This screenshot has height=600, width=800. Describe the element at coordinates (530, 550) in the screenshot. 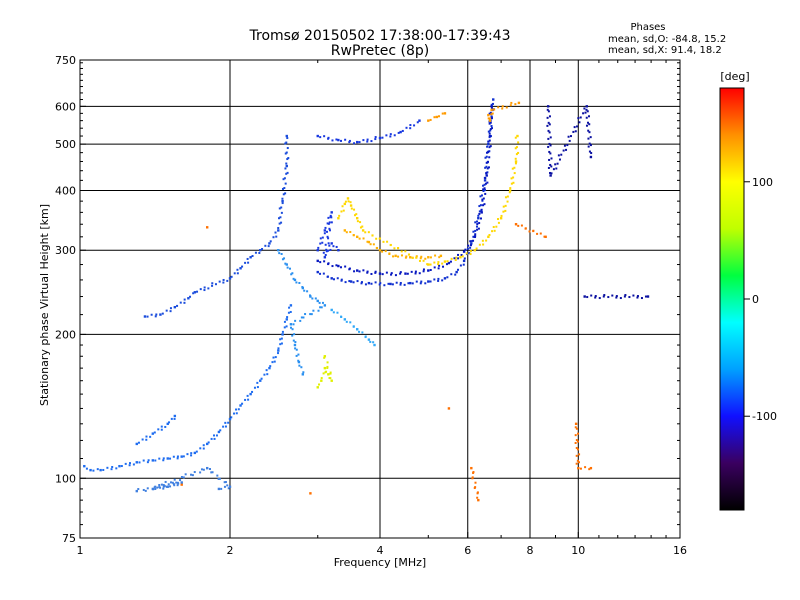

I see `x-tick-label: 8` at that location.